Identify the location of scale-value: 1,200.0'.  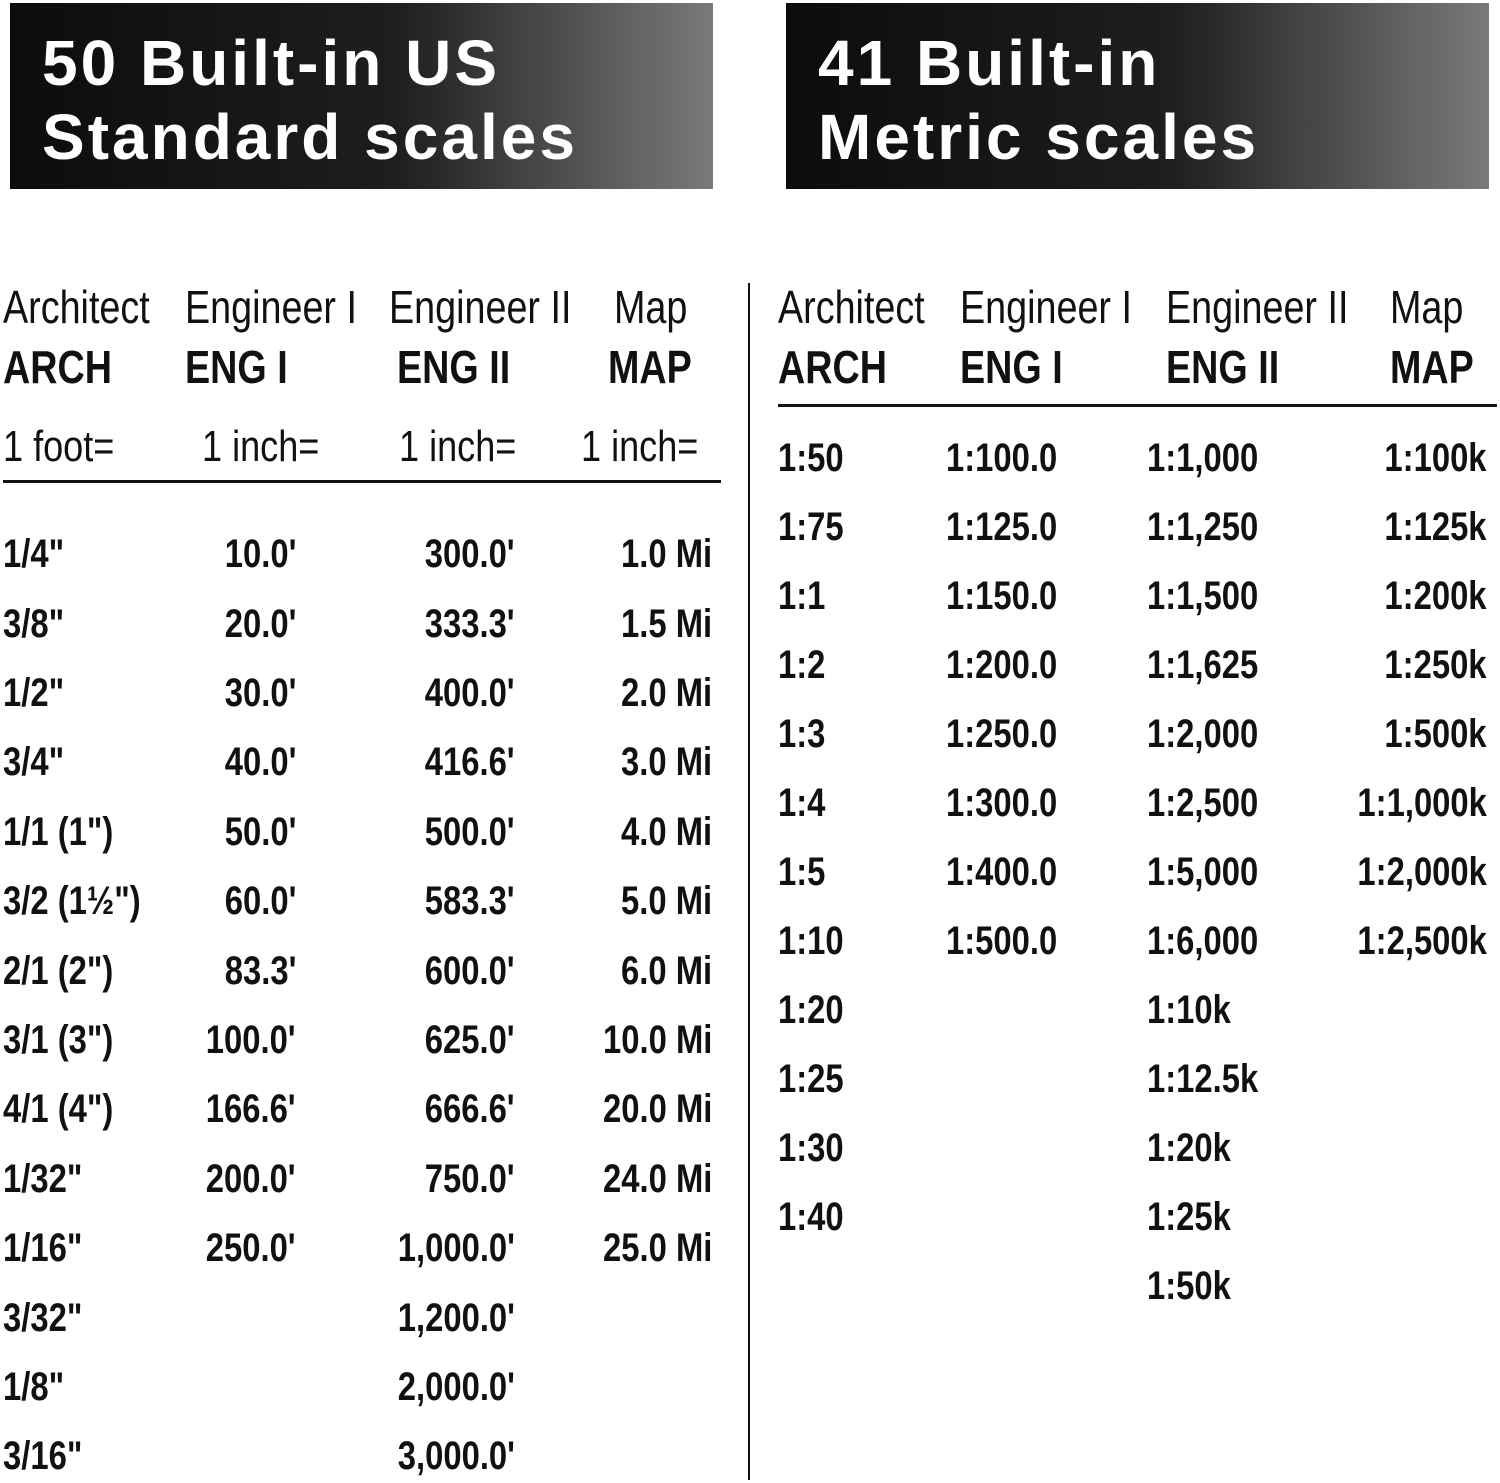
(456, 1317).